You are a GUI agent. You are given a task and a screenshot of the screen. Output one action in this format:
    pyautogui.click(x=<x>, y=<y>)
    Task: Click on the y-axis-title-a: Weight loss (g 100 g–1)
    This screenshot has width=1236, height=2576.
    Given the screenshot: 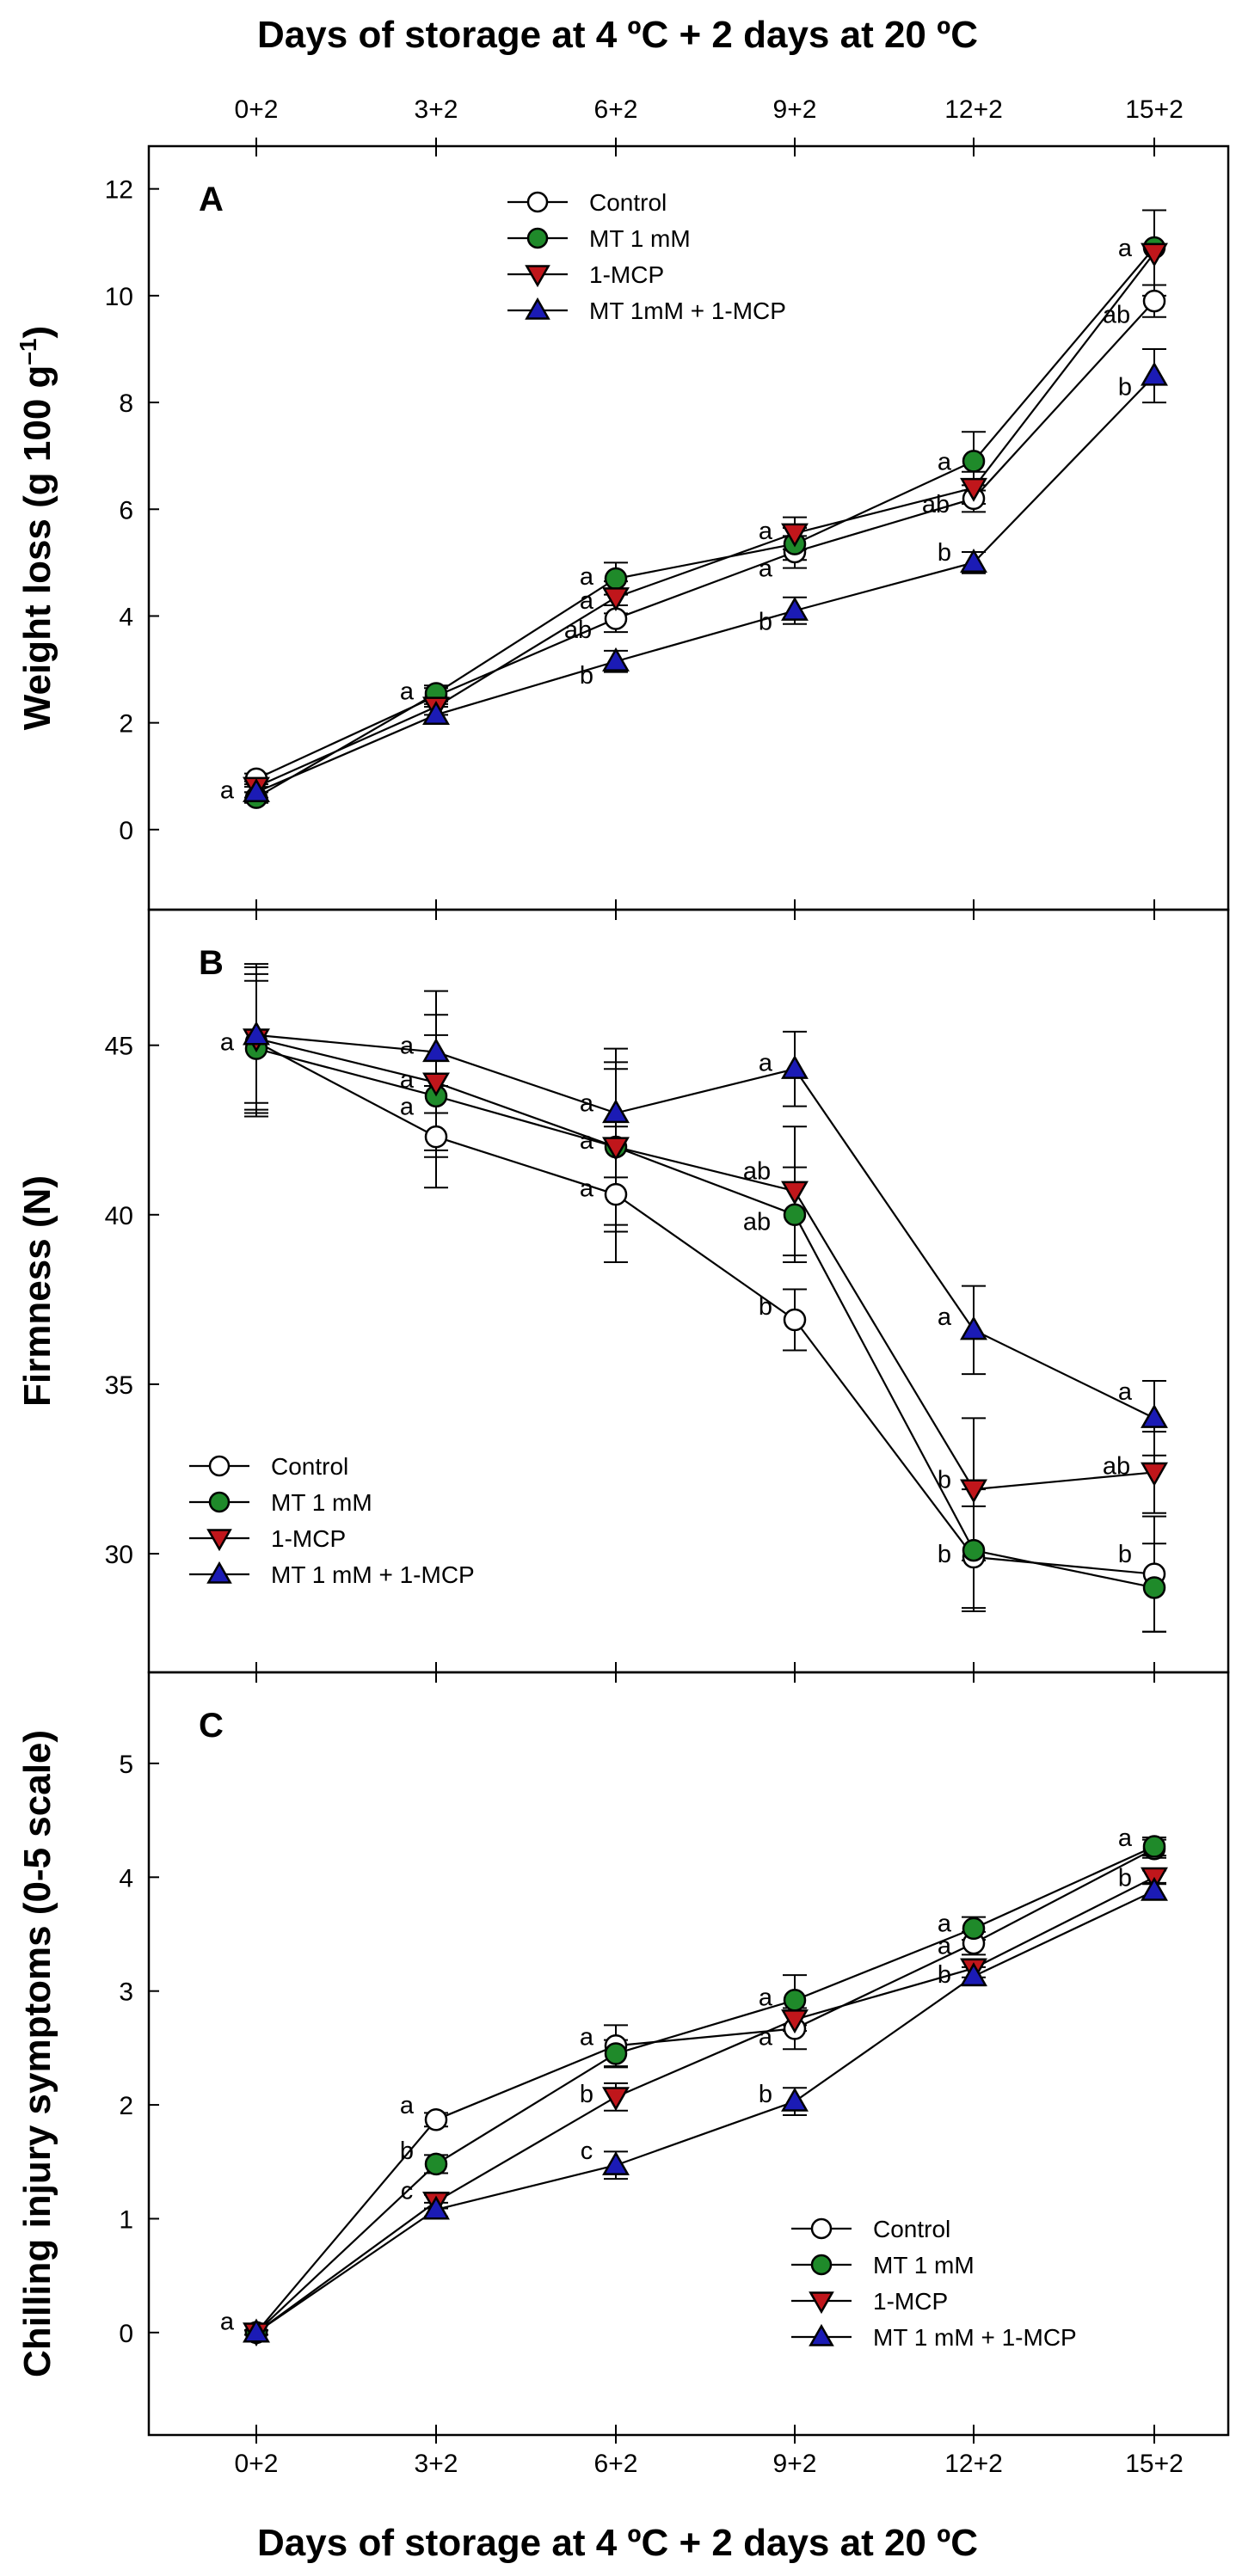 What is the action you would take?
    pyautogui.click(x=36, y=528)
    